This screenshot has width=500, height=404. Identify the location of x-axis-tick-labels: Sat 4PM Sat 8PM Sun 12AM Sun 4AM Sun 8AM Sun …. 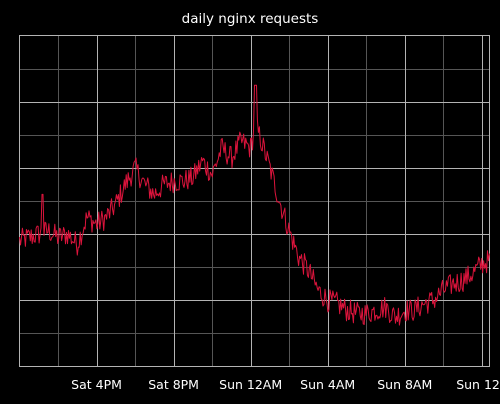
(285, 384).